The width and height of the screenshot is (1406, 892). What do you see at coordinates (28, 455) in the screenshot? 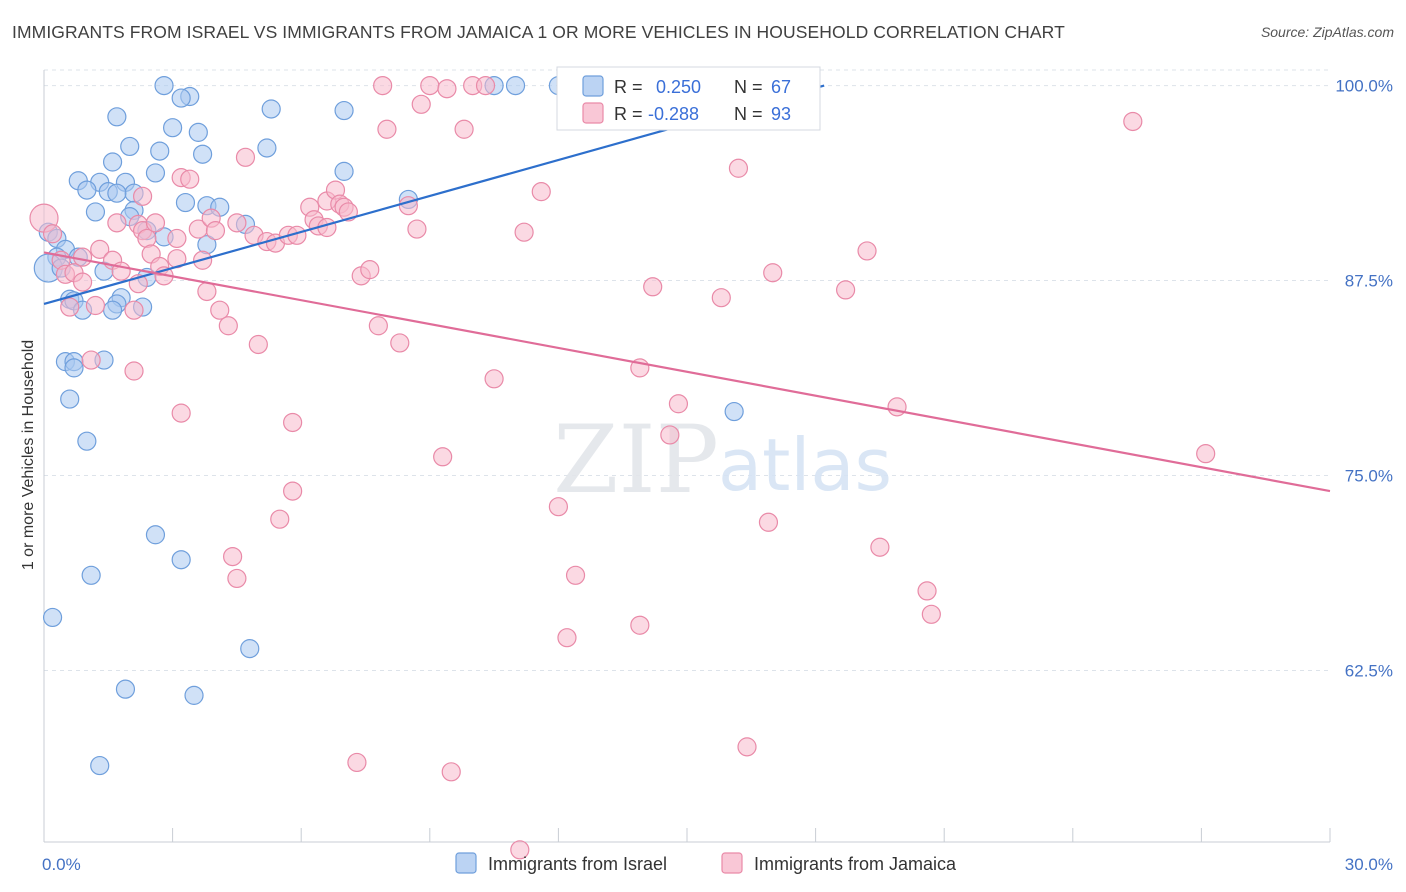
I see `y-axis-label: 1 or more Vehicles in Household` at bounding box center [28, 455].